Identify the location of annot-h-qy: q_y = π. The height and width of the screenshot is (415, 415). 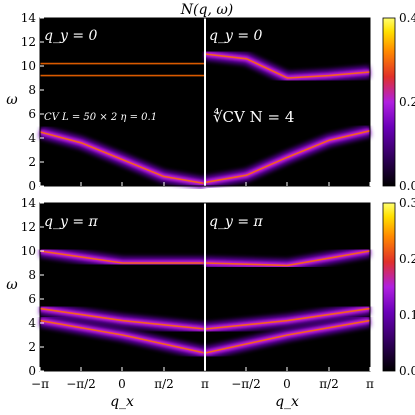
(236, 222).